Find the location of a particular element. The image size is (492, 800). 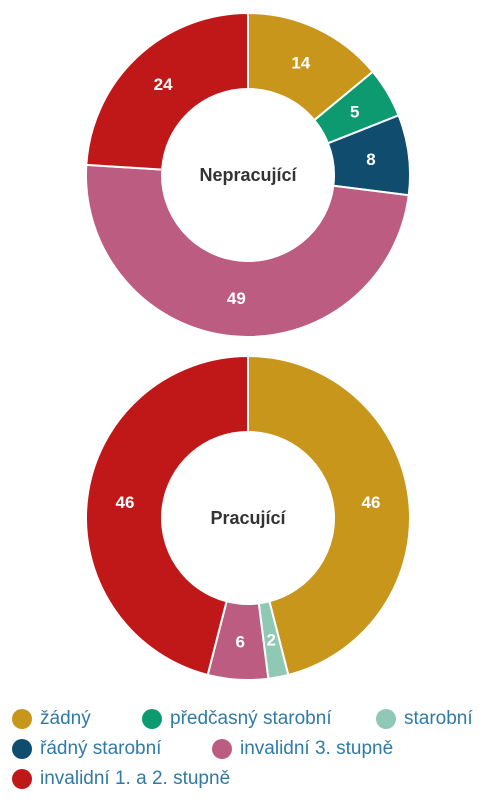

legend-item-radny: řádný starobní is located at coordinates (86, 749).